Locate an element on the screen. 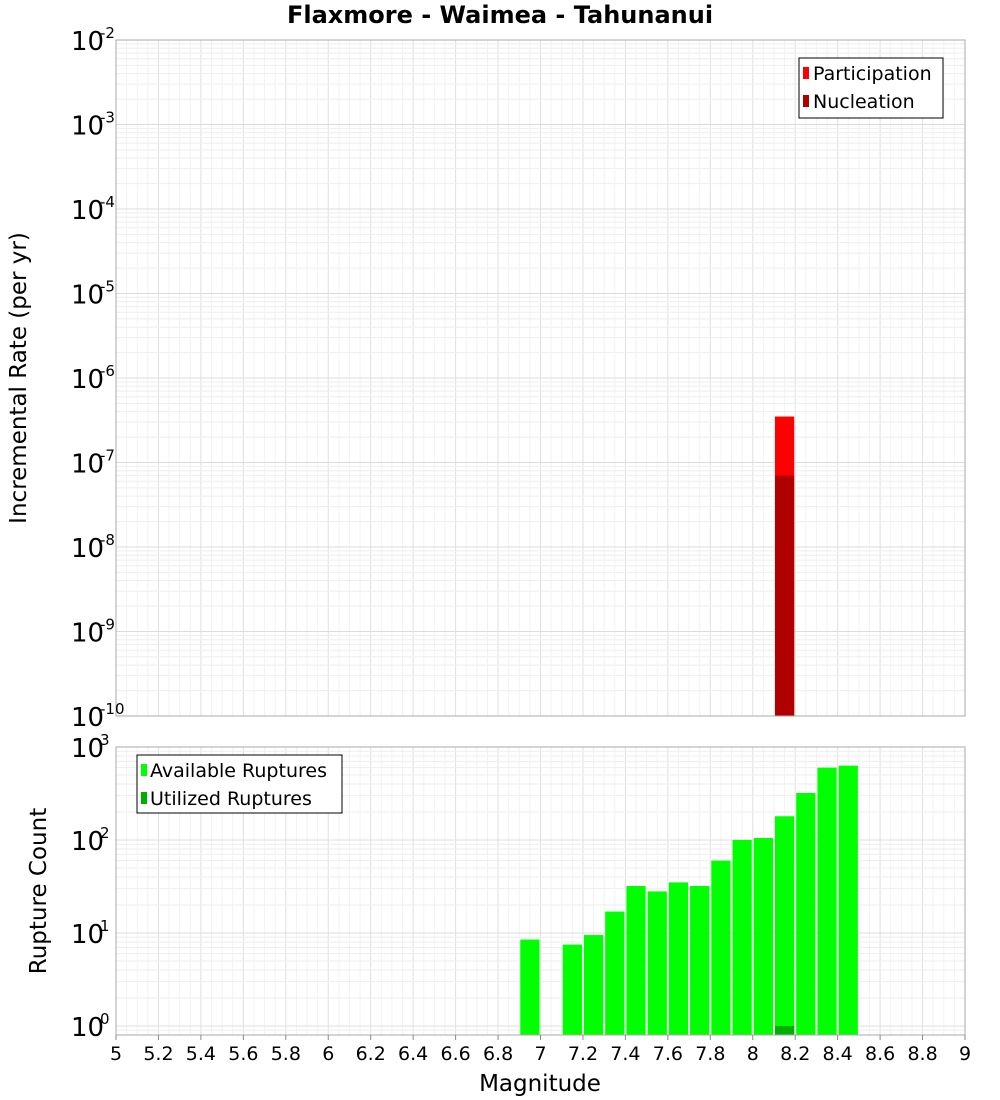  bottom-bar-available-ruptures-8.45 is located at coordinates (848, 900).